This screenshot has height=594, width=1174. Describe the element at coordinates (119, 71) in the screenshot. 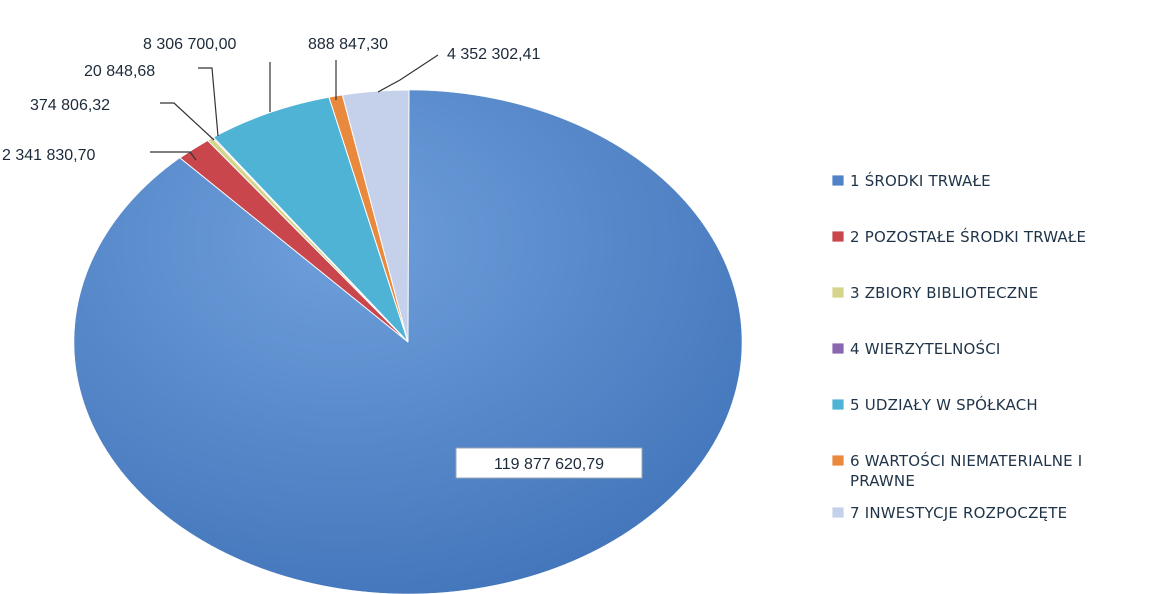

I see `data-label-4: 20 848,68` at that location.